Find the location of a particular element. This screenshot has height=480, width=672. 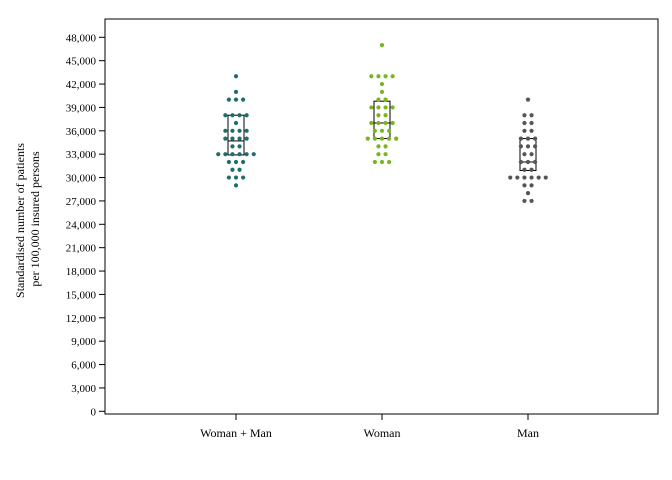

y-tick-label: 39,000 is located at coordinates (81, 108).